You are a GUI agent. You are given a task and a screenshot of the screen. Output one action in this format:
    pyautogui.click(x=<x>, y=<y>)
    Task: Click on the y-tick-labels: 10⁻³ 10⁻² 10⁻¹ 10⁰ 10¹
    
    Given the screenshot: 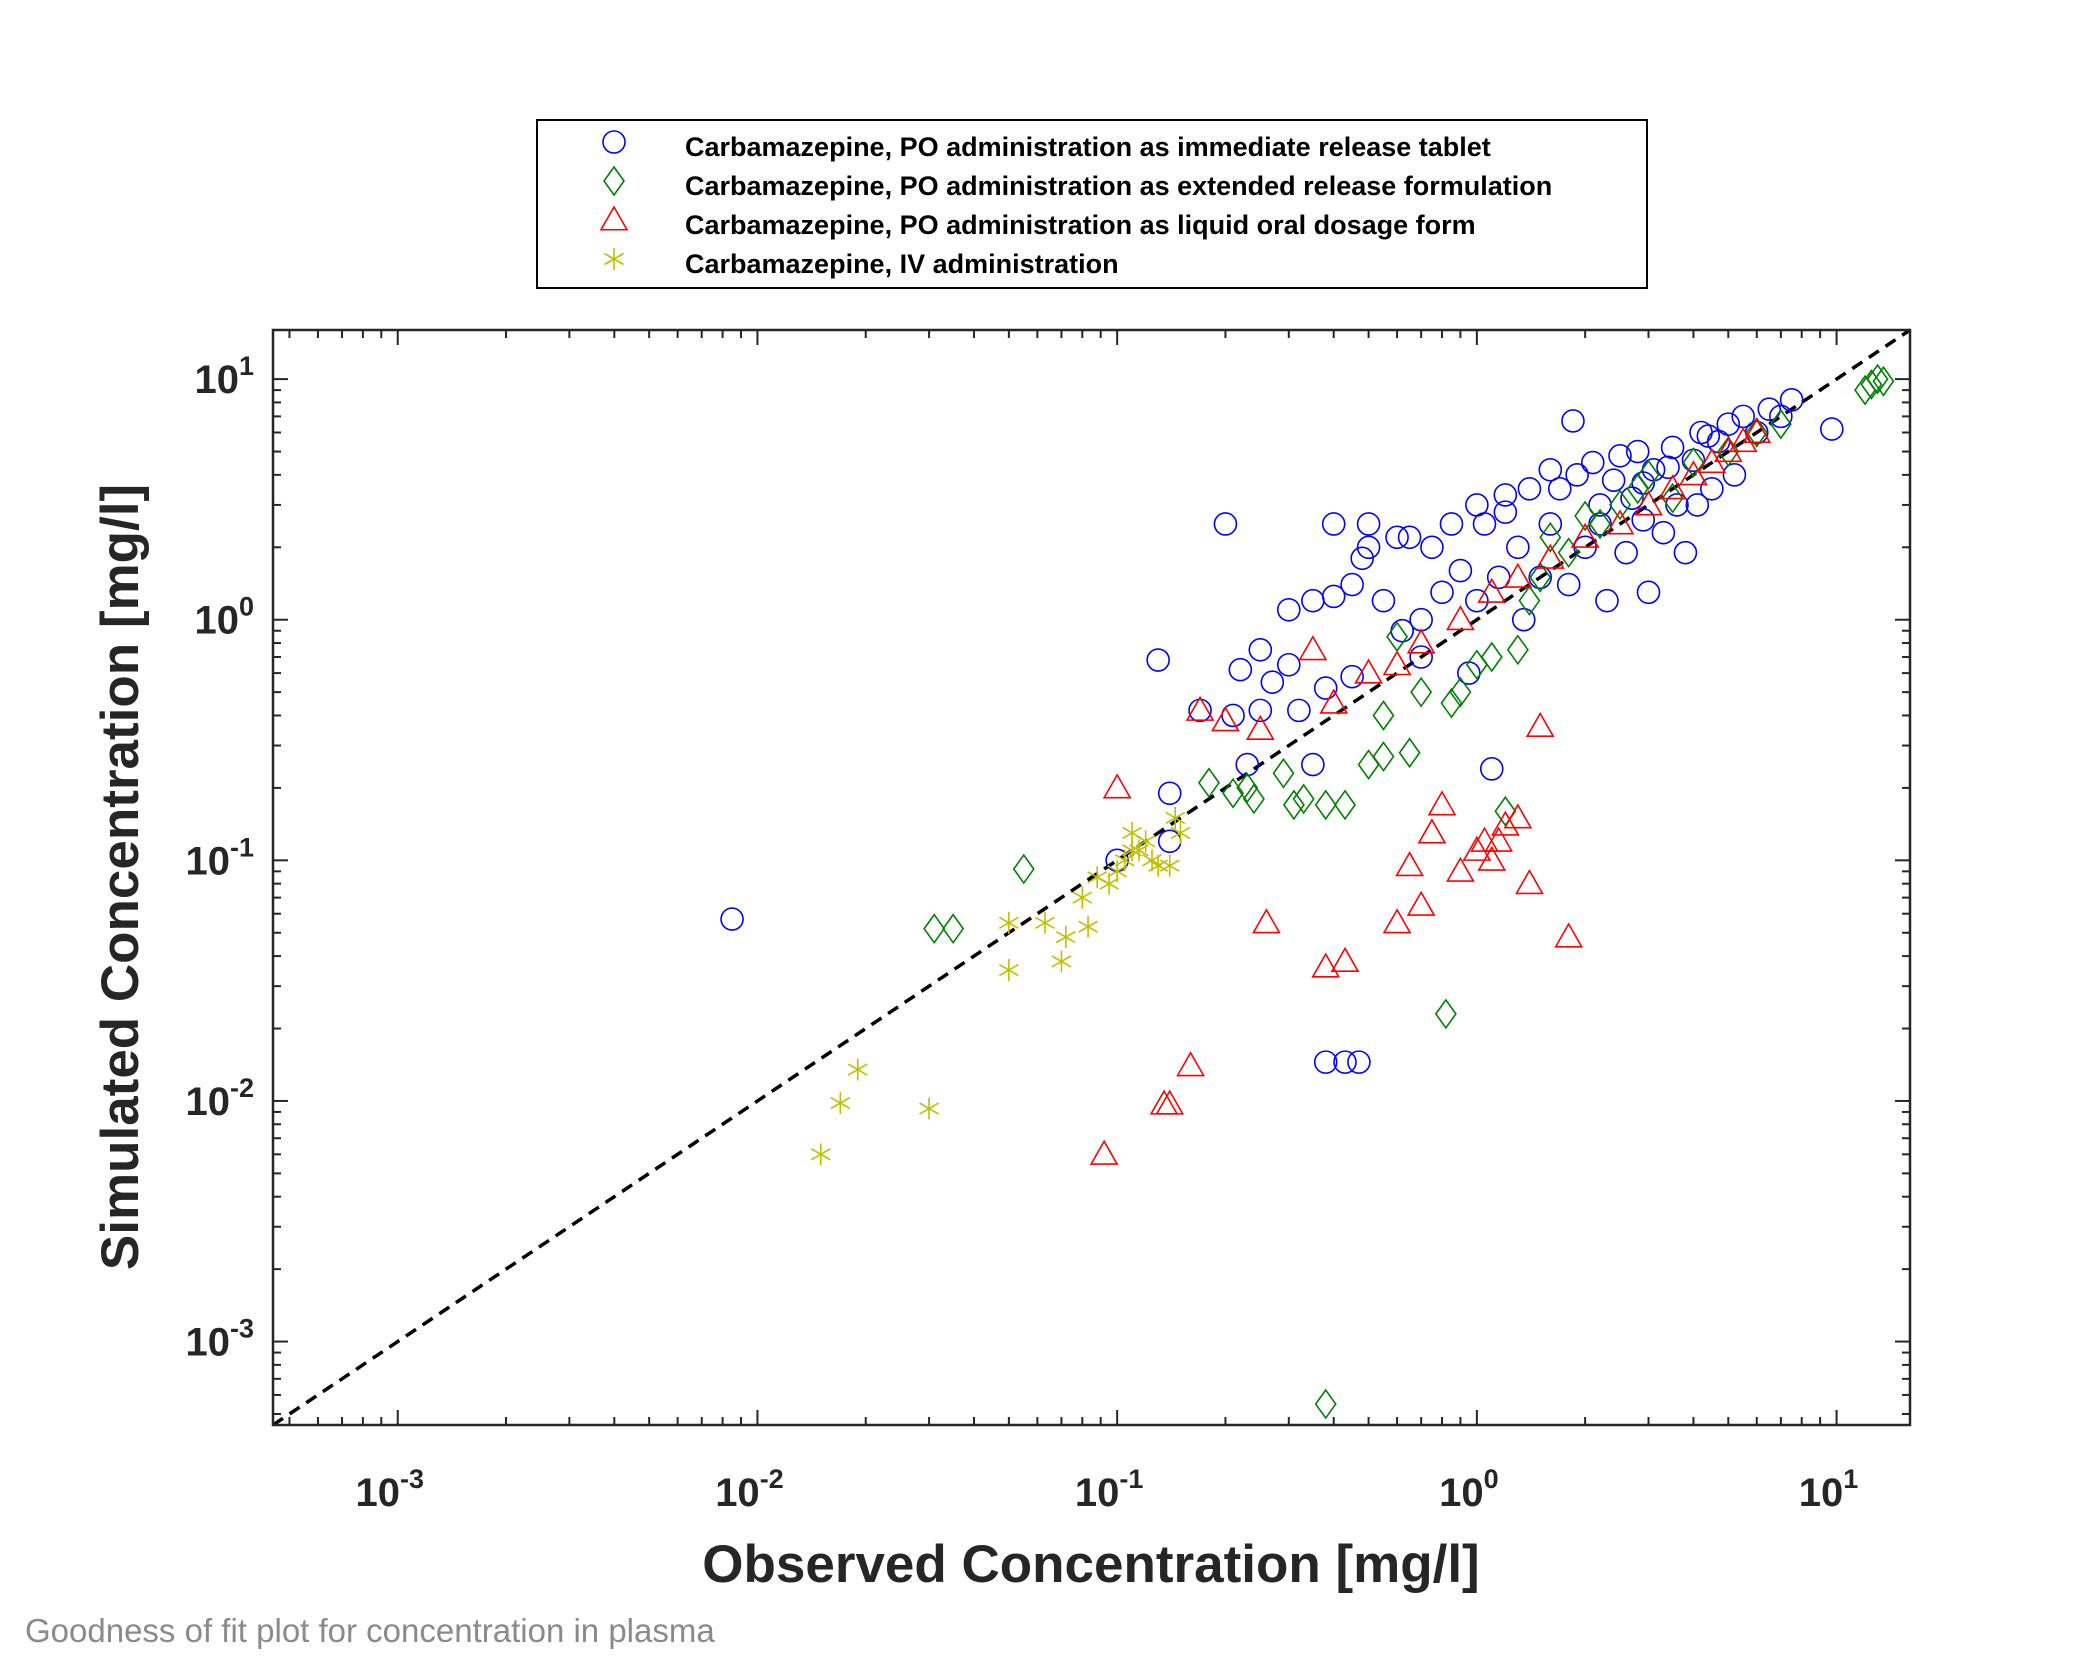 What is the action you would take?
    pyautogui.click(x=219, y=857)
    